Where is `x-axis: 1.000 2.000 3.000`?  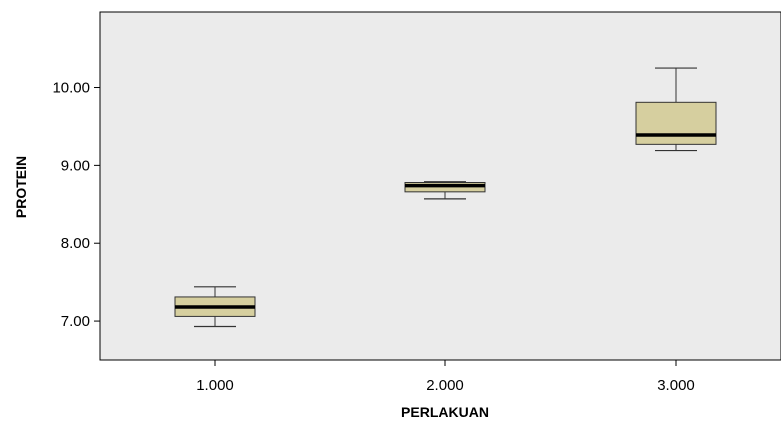 x-axis: 1.000 2.000 3.000 is located at coordinates (445, 377).